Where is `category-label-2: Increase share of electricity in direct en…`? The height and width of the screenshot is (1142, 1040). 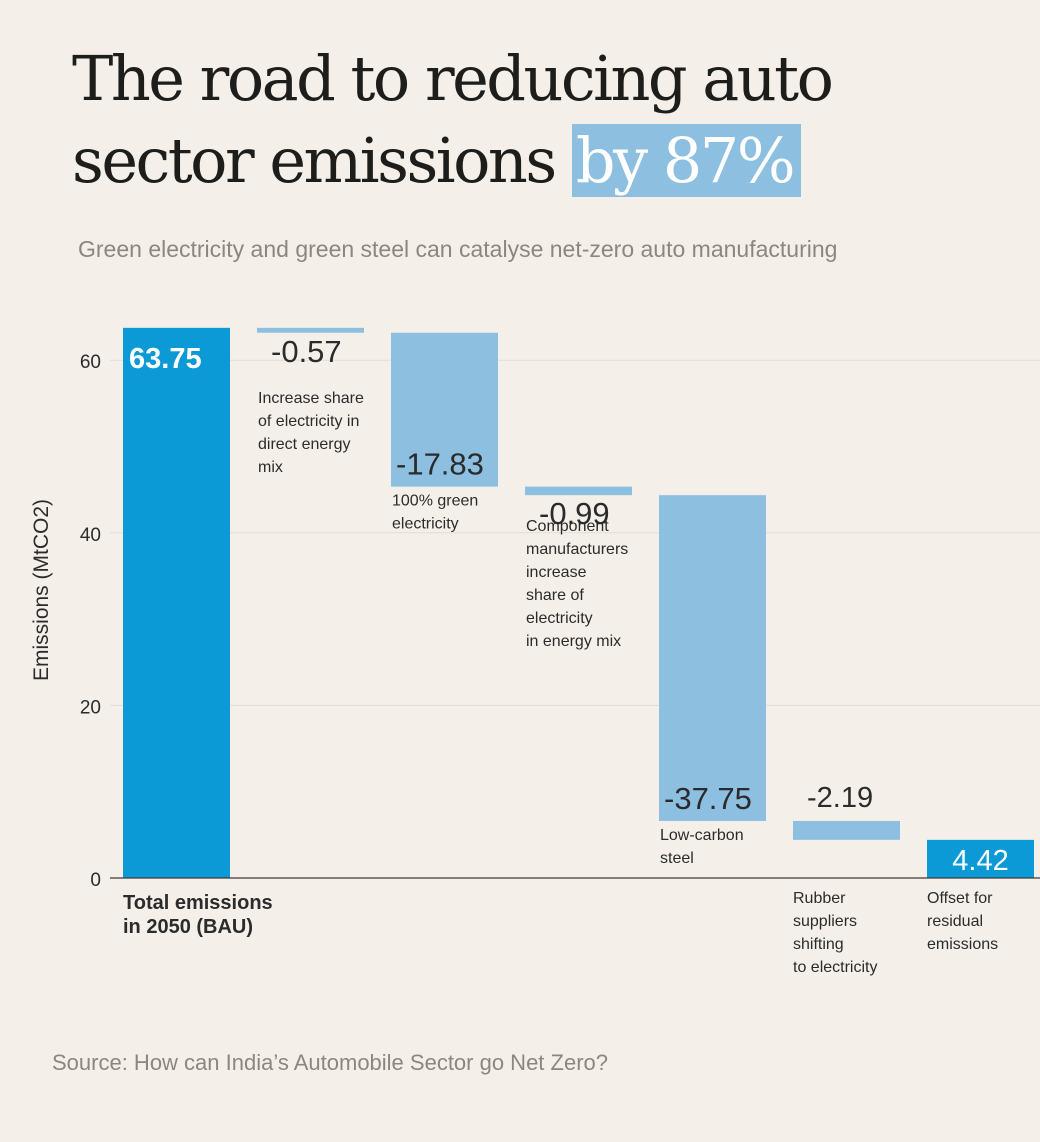
category-label-2: Increase share of electricity in direct en… is located at coordinates (311, 433).